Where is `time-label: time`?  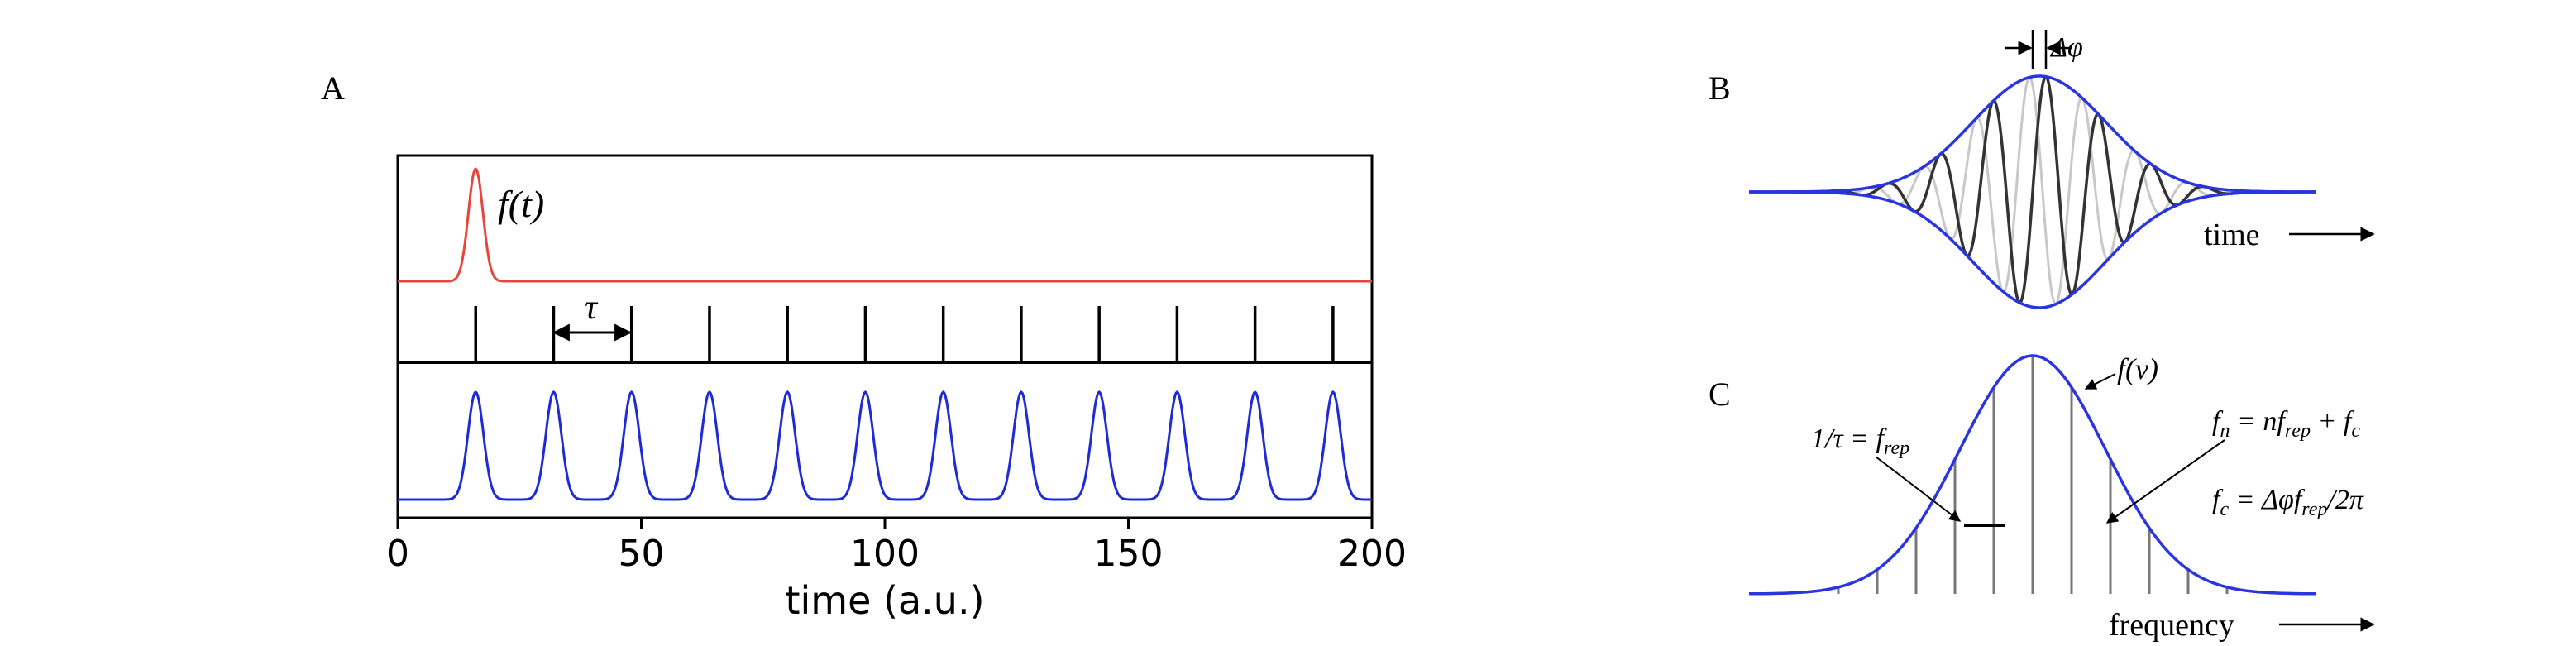 time-label: time is located at coordinates (2232, 235).